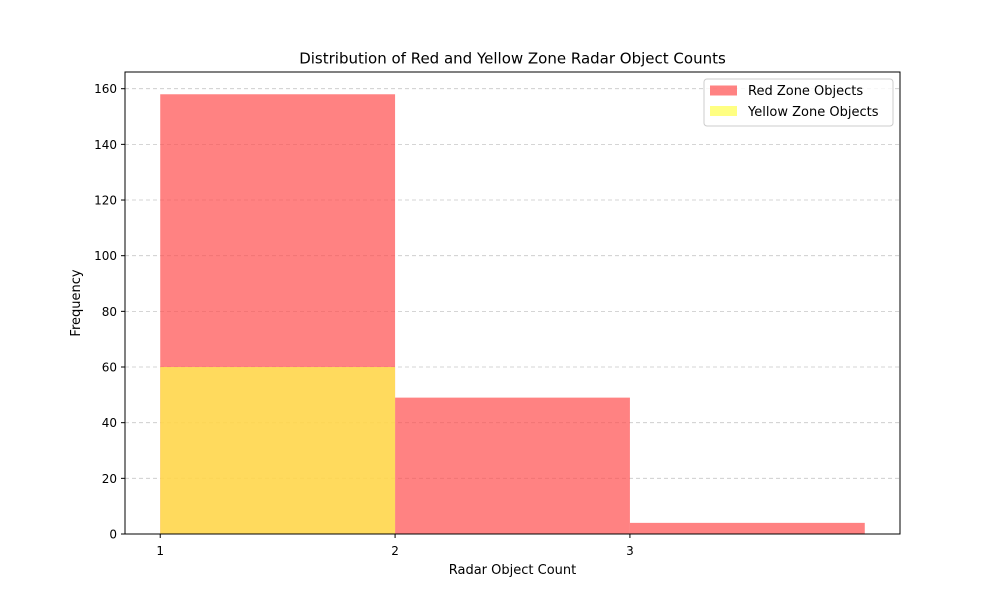 This screenshot has height=605, width=1000. Describe the element at coordinates (723, 111) in the screenshot. I see `legend-swatch-yellow` at that location.